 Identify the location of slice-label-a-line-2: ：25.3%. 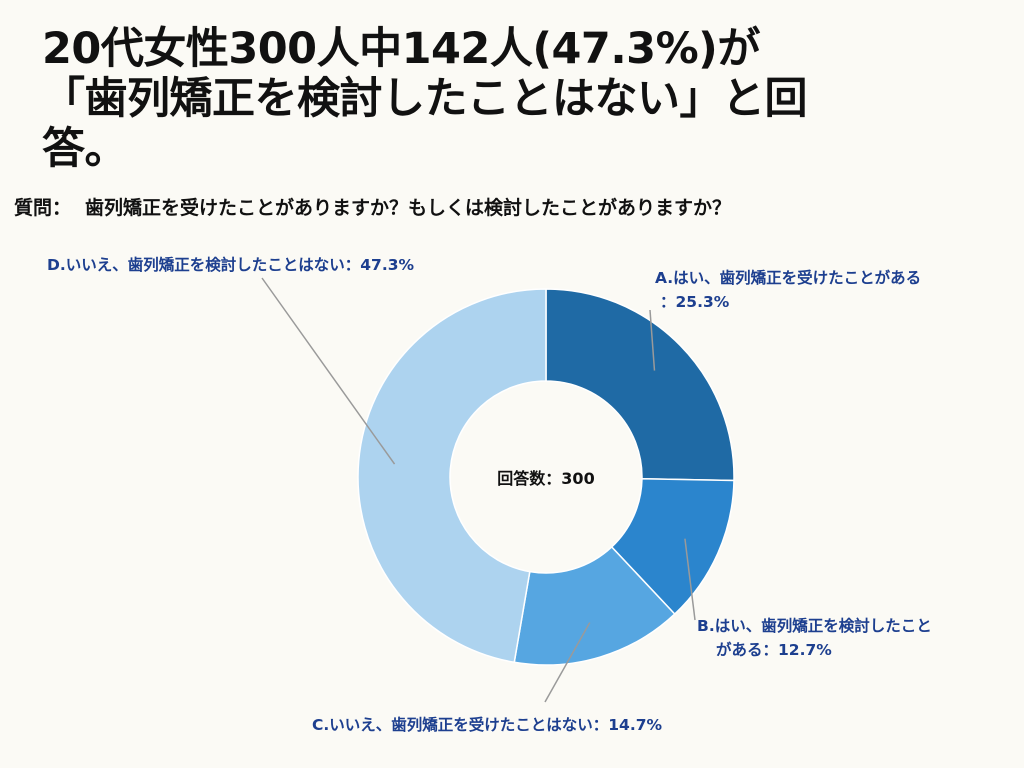
(695, 302).